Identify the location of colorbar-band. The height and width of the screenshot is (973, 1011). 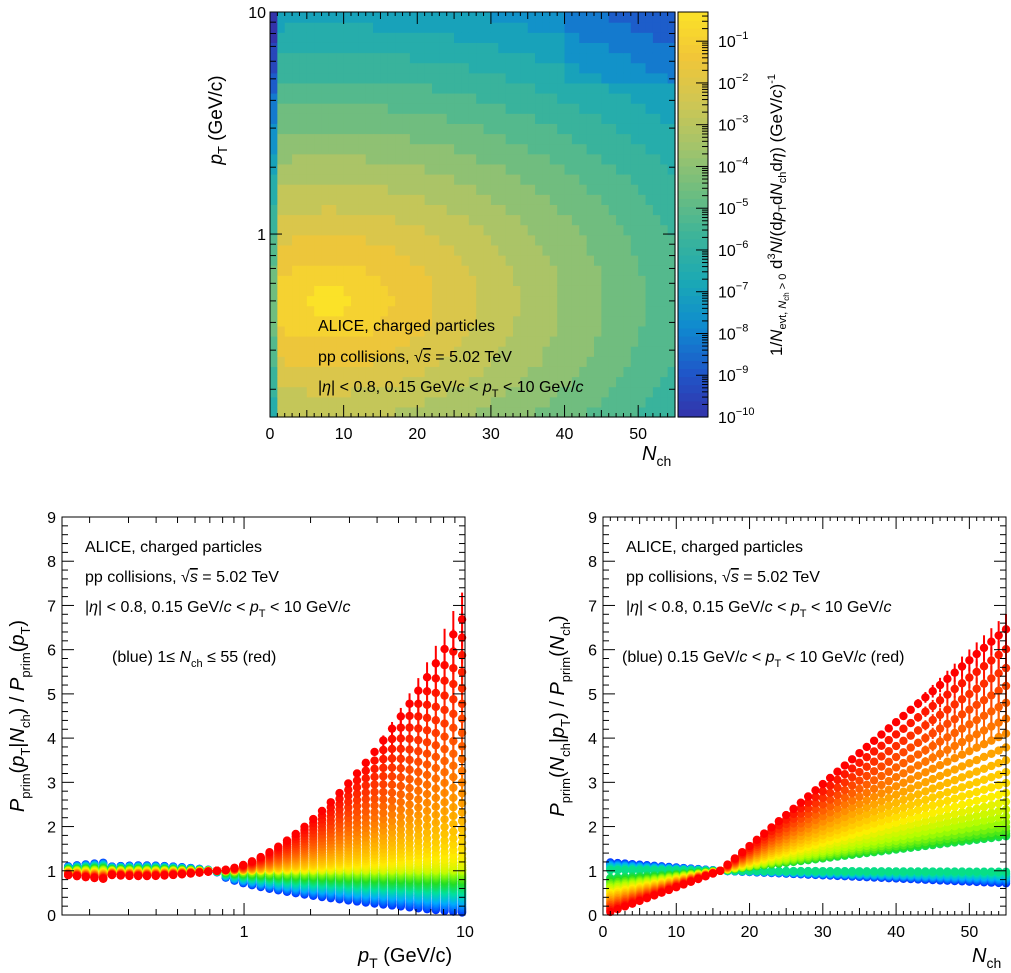
(693, 194).